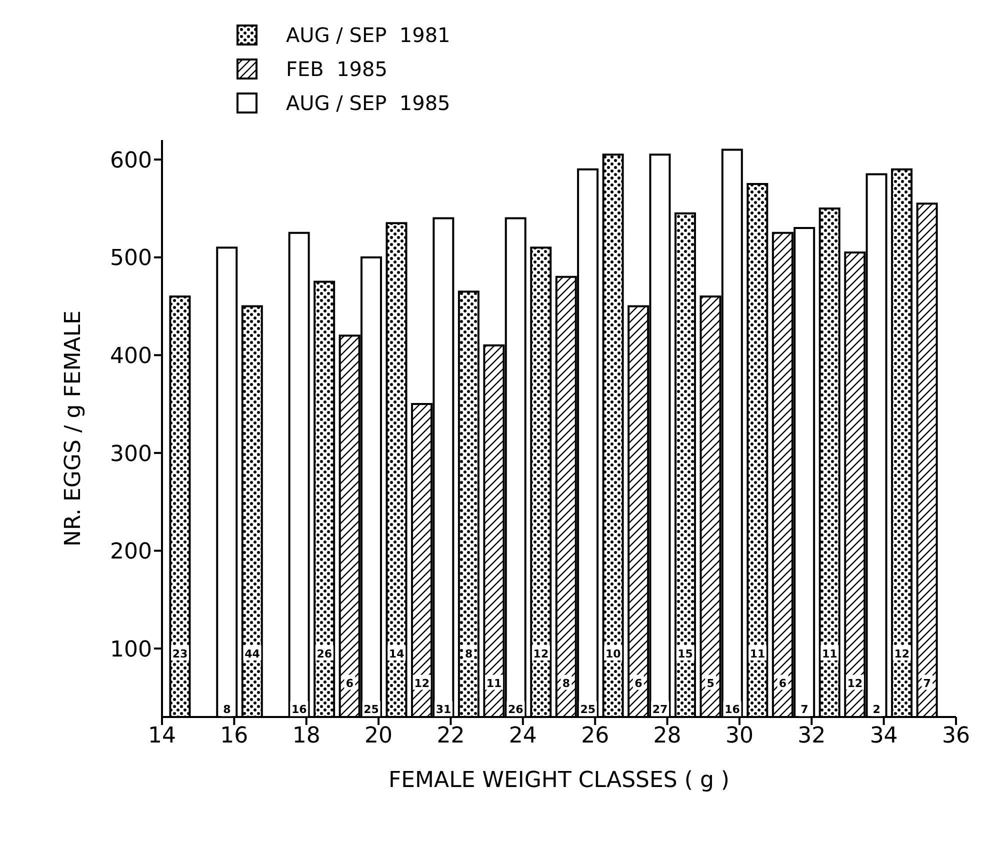 The height and width of the screenshot is (854, 981). What do you see at coordinates (956, 736) in the screenshot?
I see `x-tick-label: 36` at bounding box center [956, 736].